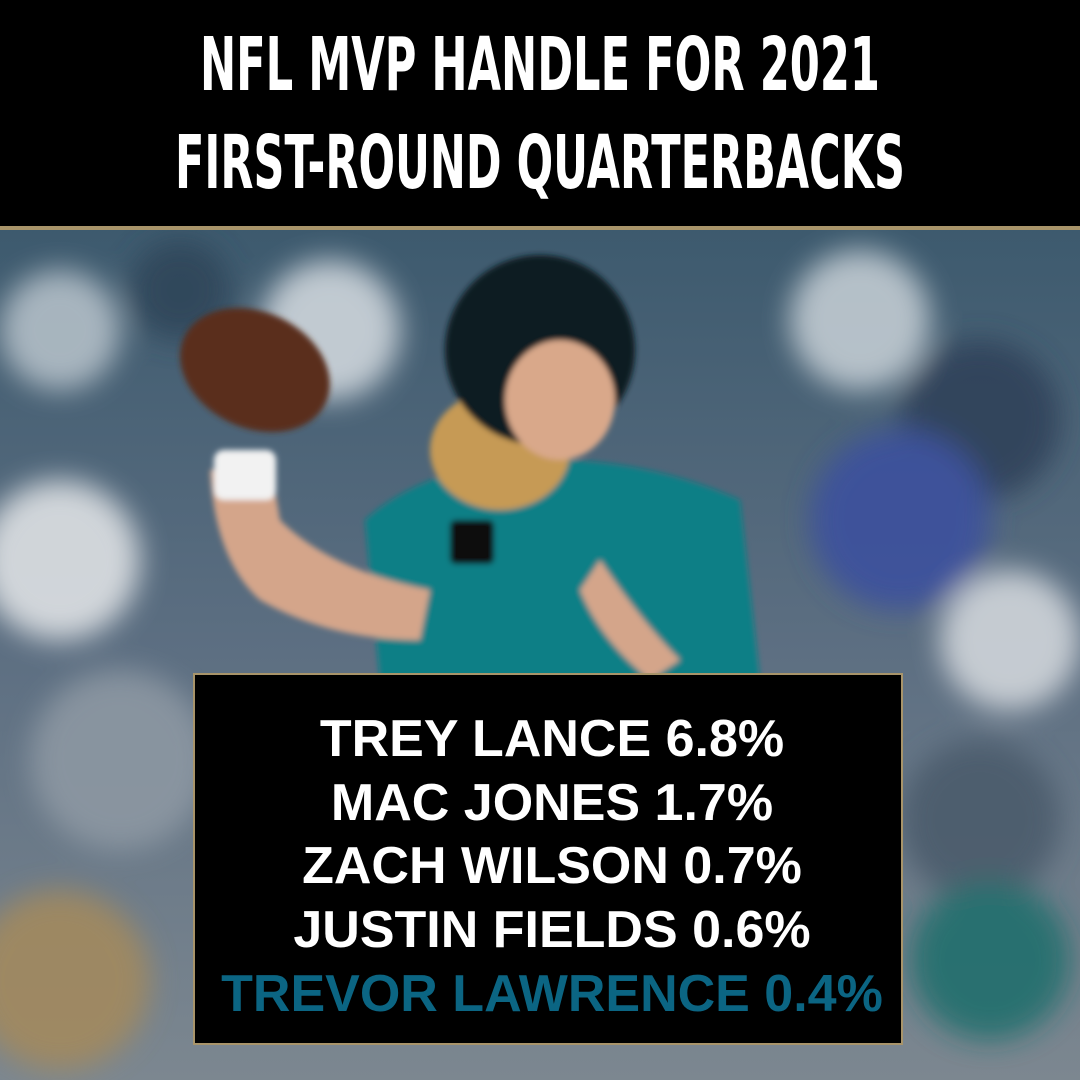 This screenshot has height=1080, width=1080. What do you see at coordinates (552, 866) in the screenshot?
I see `list-item: ZACH WILSON 0.7%` at bounding box center [552, 866].